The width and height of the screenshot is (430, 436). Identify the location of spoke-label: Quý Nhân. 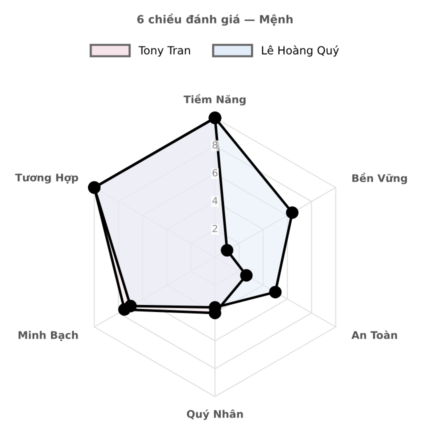
(214, 414).